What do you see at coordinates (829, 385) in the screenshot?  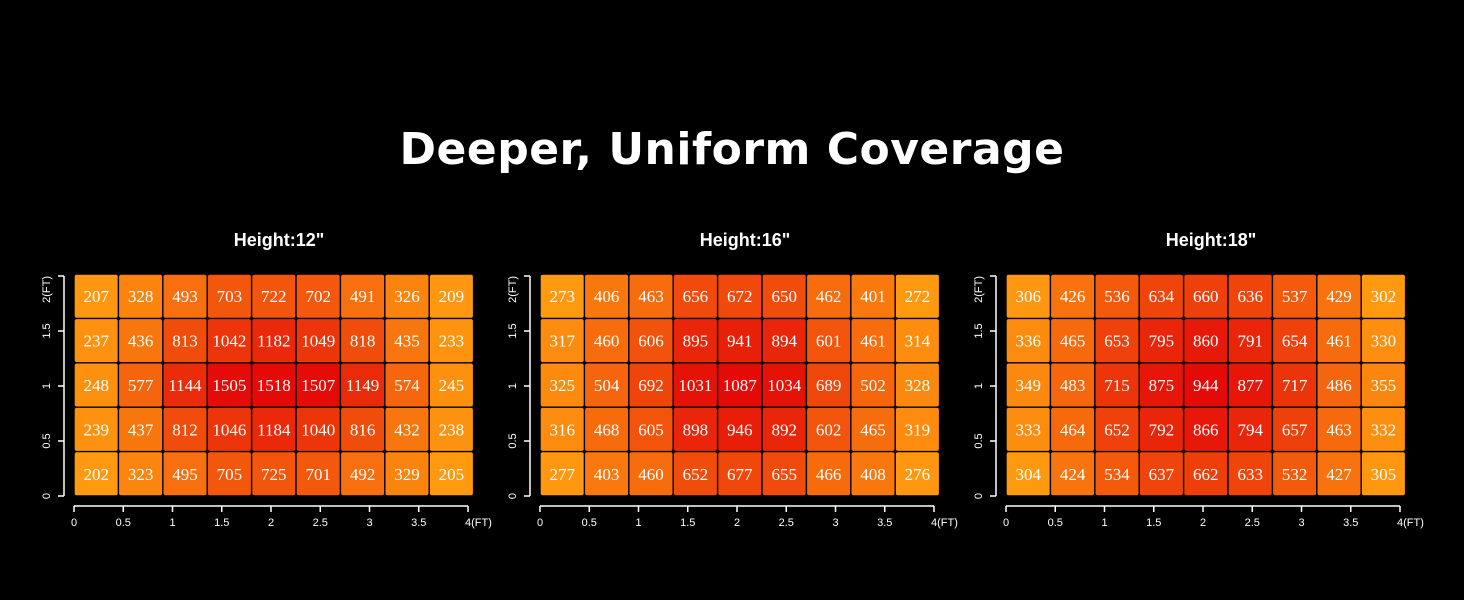 I see `cell-value-label: 689` at bounding box center [829, 385].